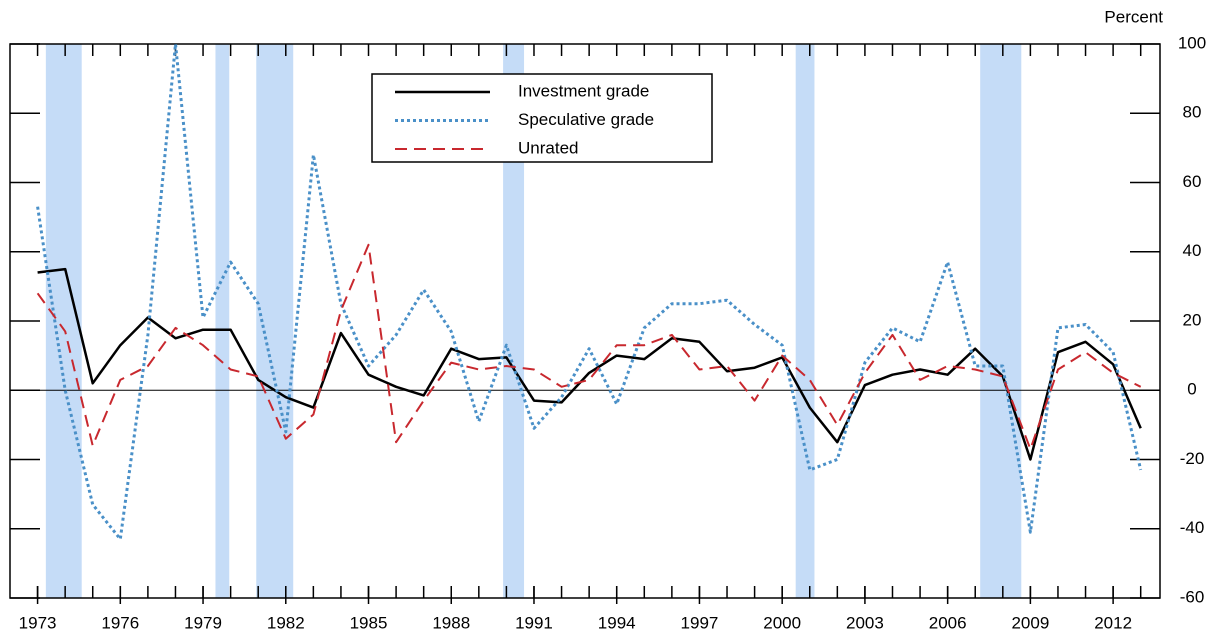 The image size is (1228, 639). Describe the element at coordinates (1192, 112) in the screenshot. I see `y-tick-label: 80` at that location.